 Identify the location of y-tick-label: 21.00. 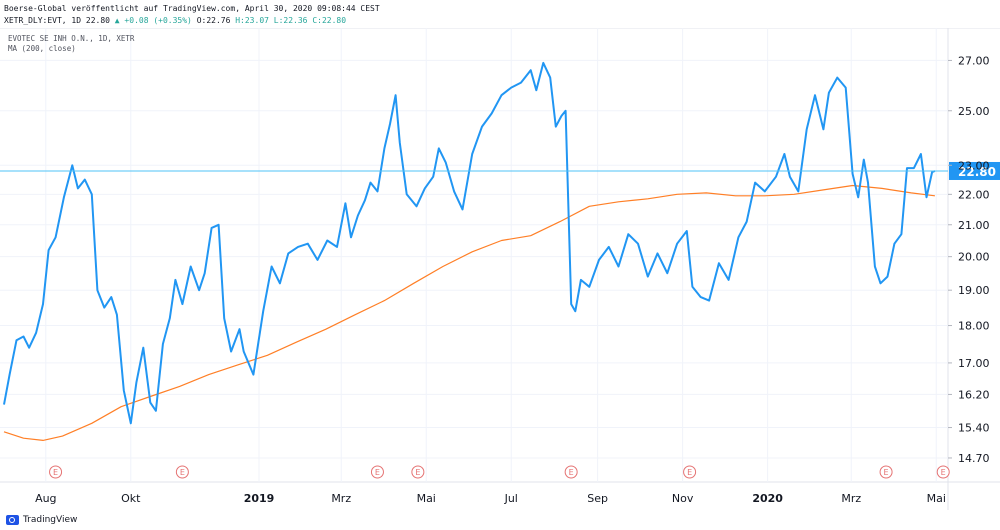
(974, 225).